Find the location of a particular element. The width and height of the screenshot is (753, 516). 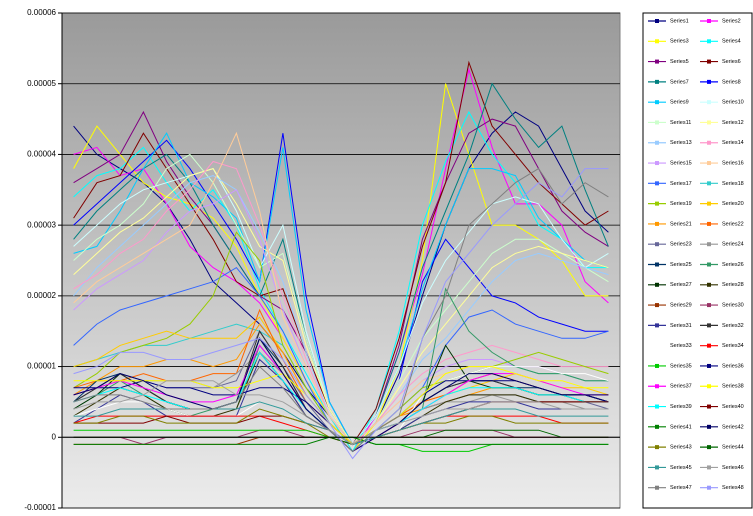

legend-label: Series28 is located at coordinates (733, 285).